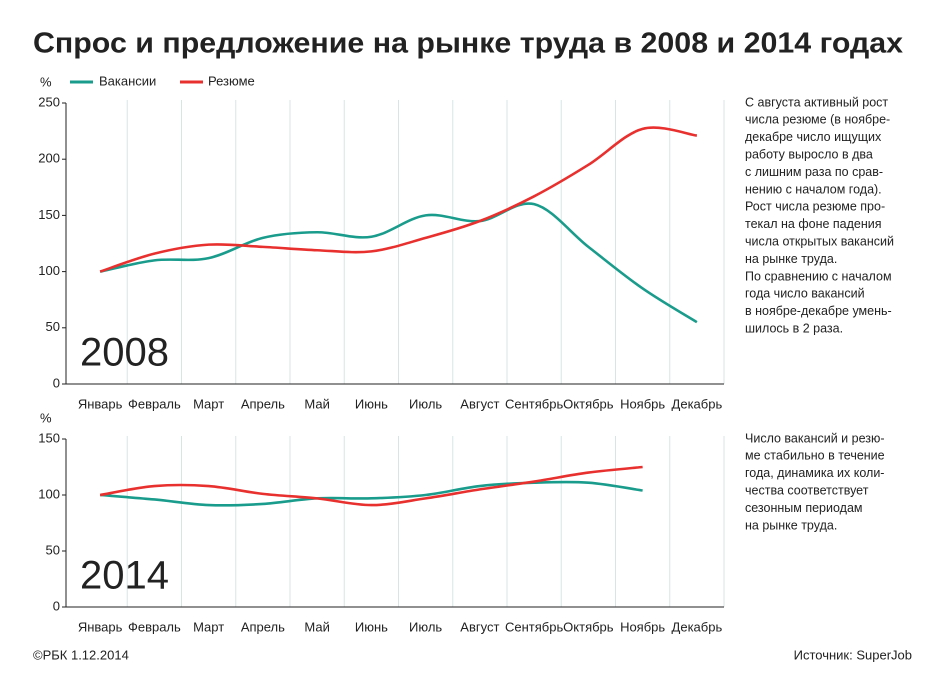 The image size is (945, 680). I want to click on legend-label: Вакансии, so click(127, 80).